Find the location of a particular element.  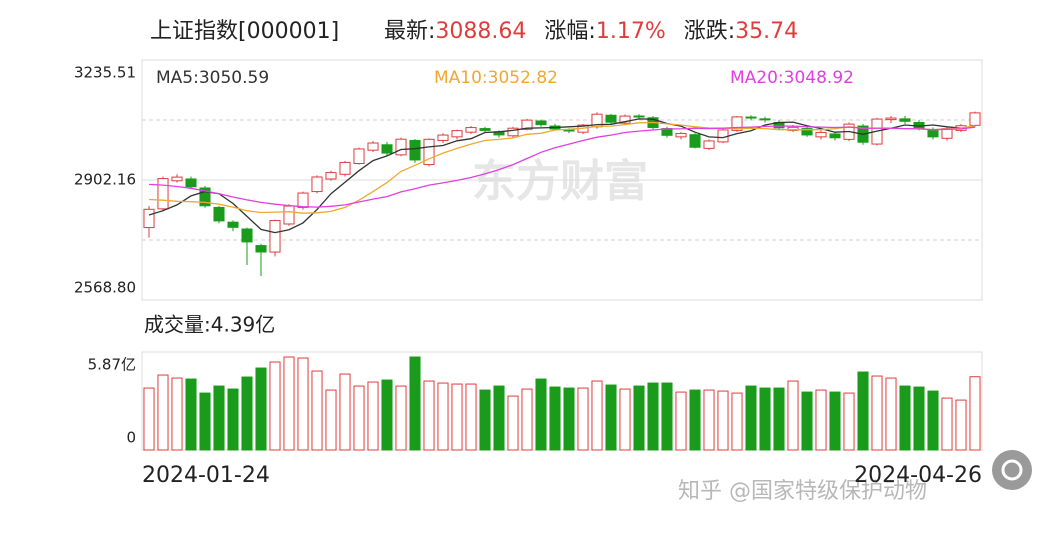

y-tick-label: 3235.51 is located at coordinates (105, 73).